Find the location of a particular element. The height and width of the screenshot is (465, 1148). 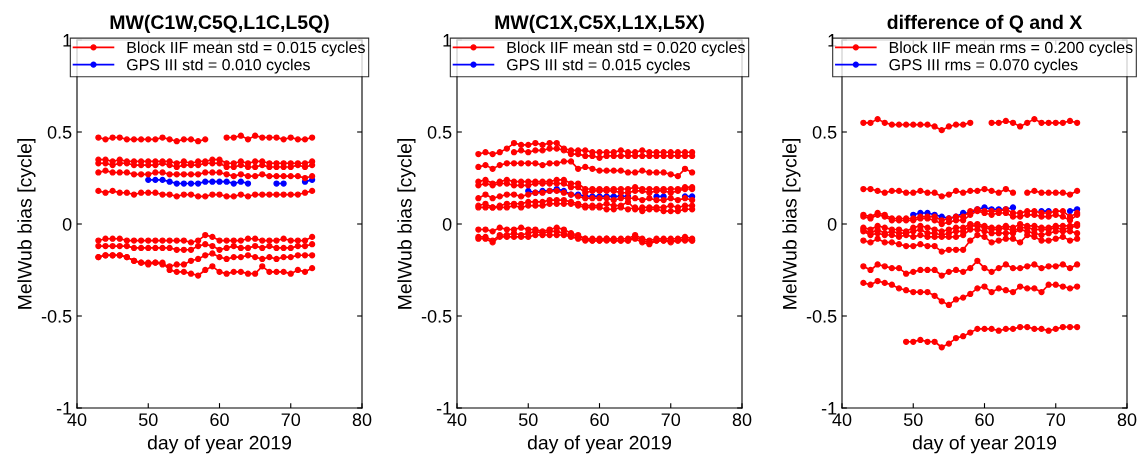

chart-title: MW(C1W,C5Q,L1C,L5Q) is located at coordinates (219, 23).